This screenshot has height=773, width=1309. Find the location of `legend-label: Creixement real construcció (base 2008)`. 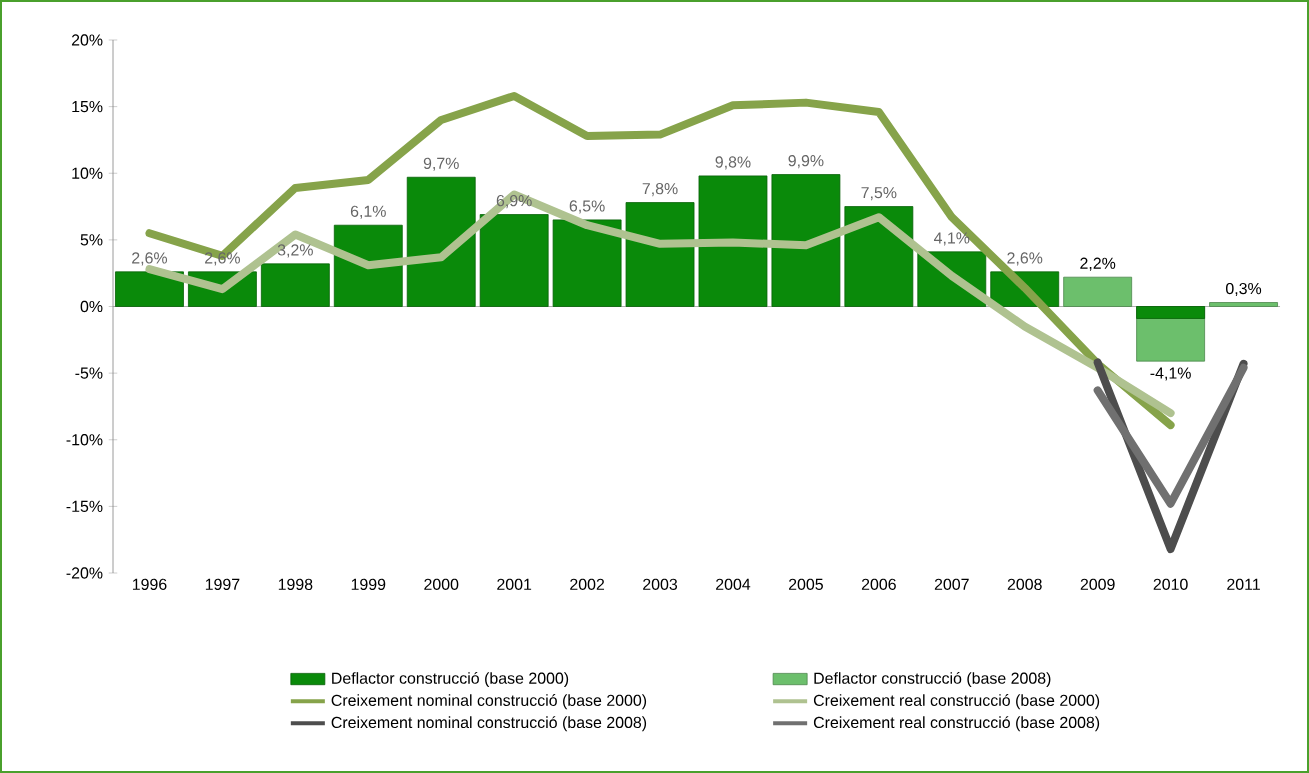

legend-label: Creixement real construcció (base 2008) is located at coordinates (956, 724).